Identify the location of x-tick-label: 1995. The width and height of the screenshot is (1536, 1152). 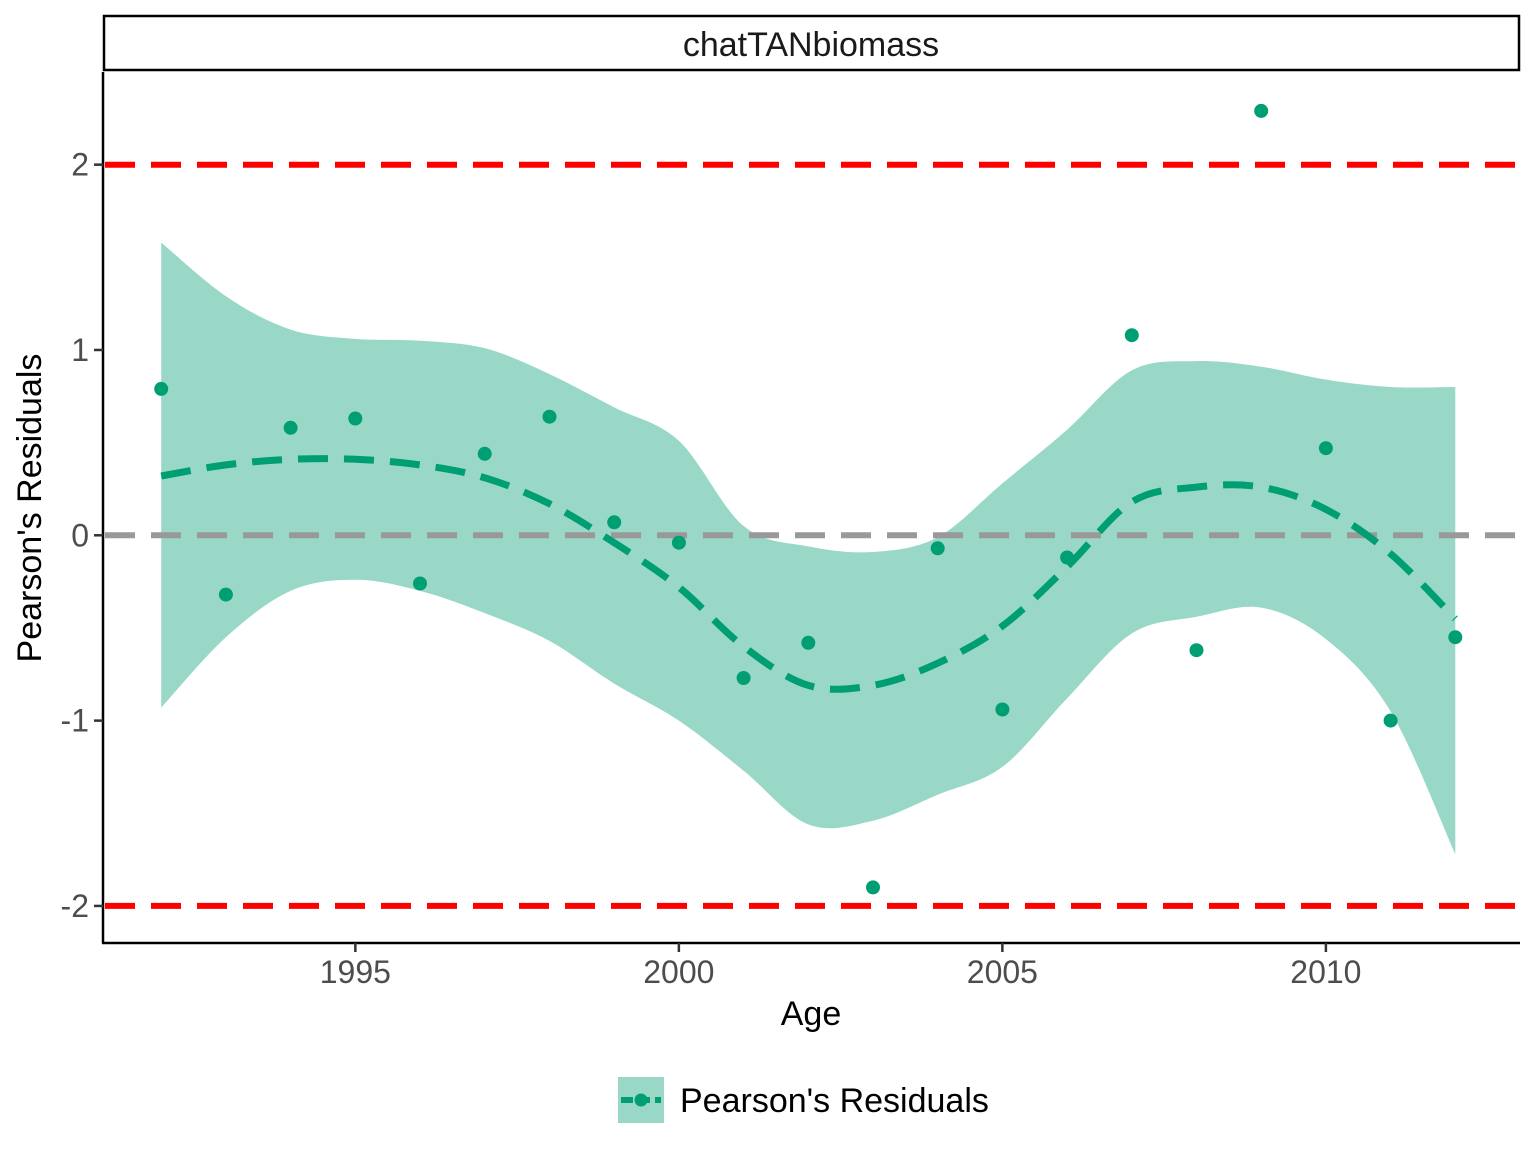
(355, 972).